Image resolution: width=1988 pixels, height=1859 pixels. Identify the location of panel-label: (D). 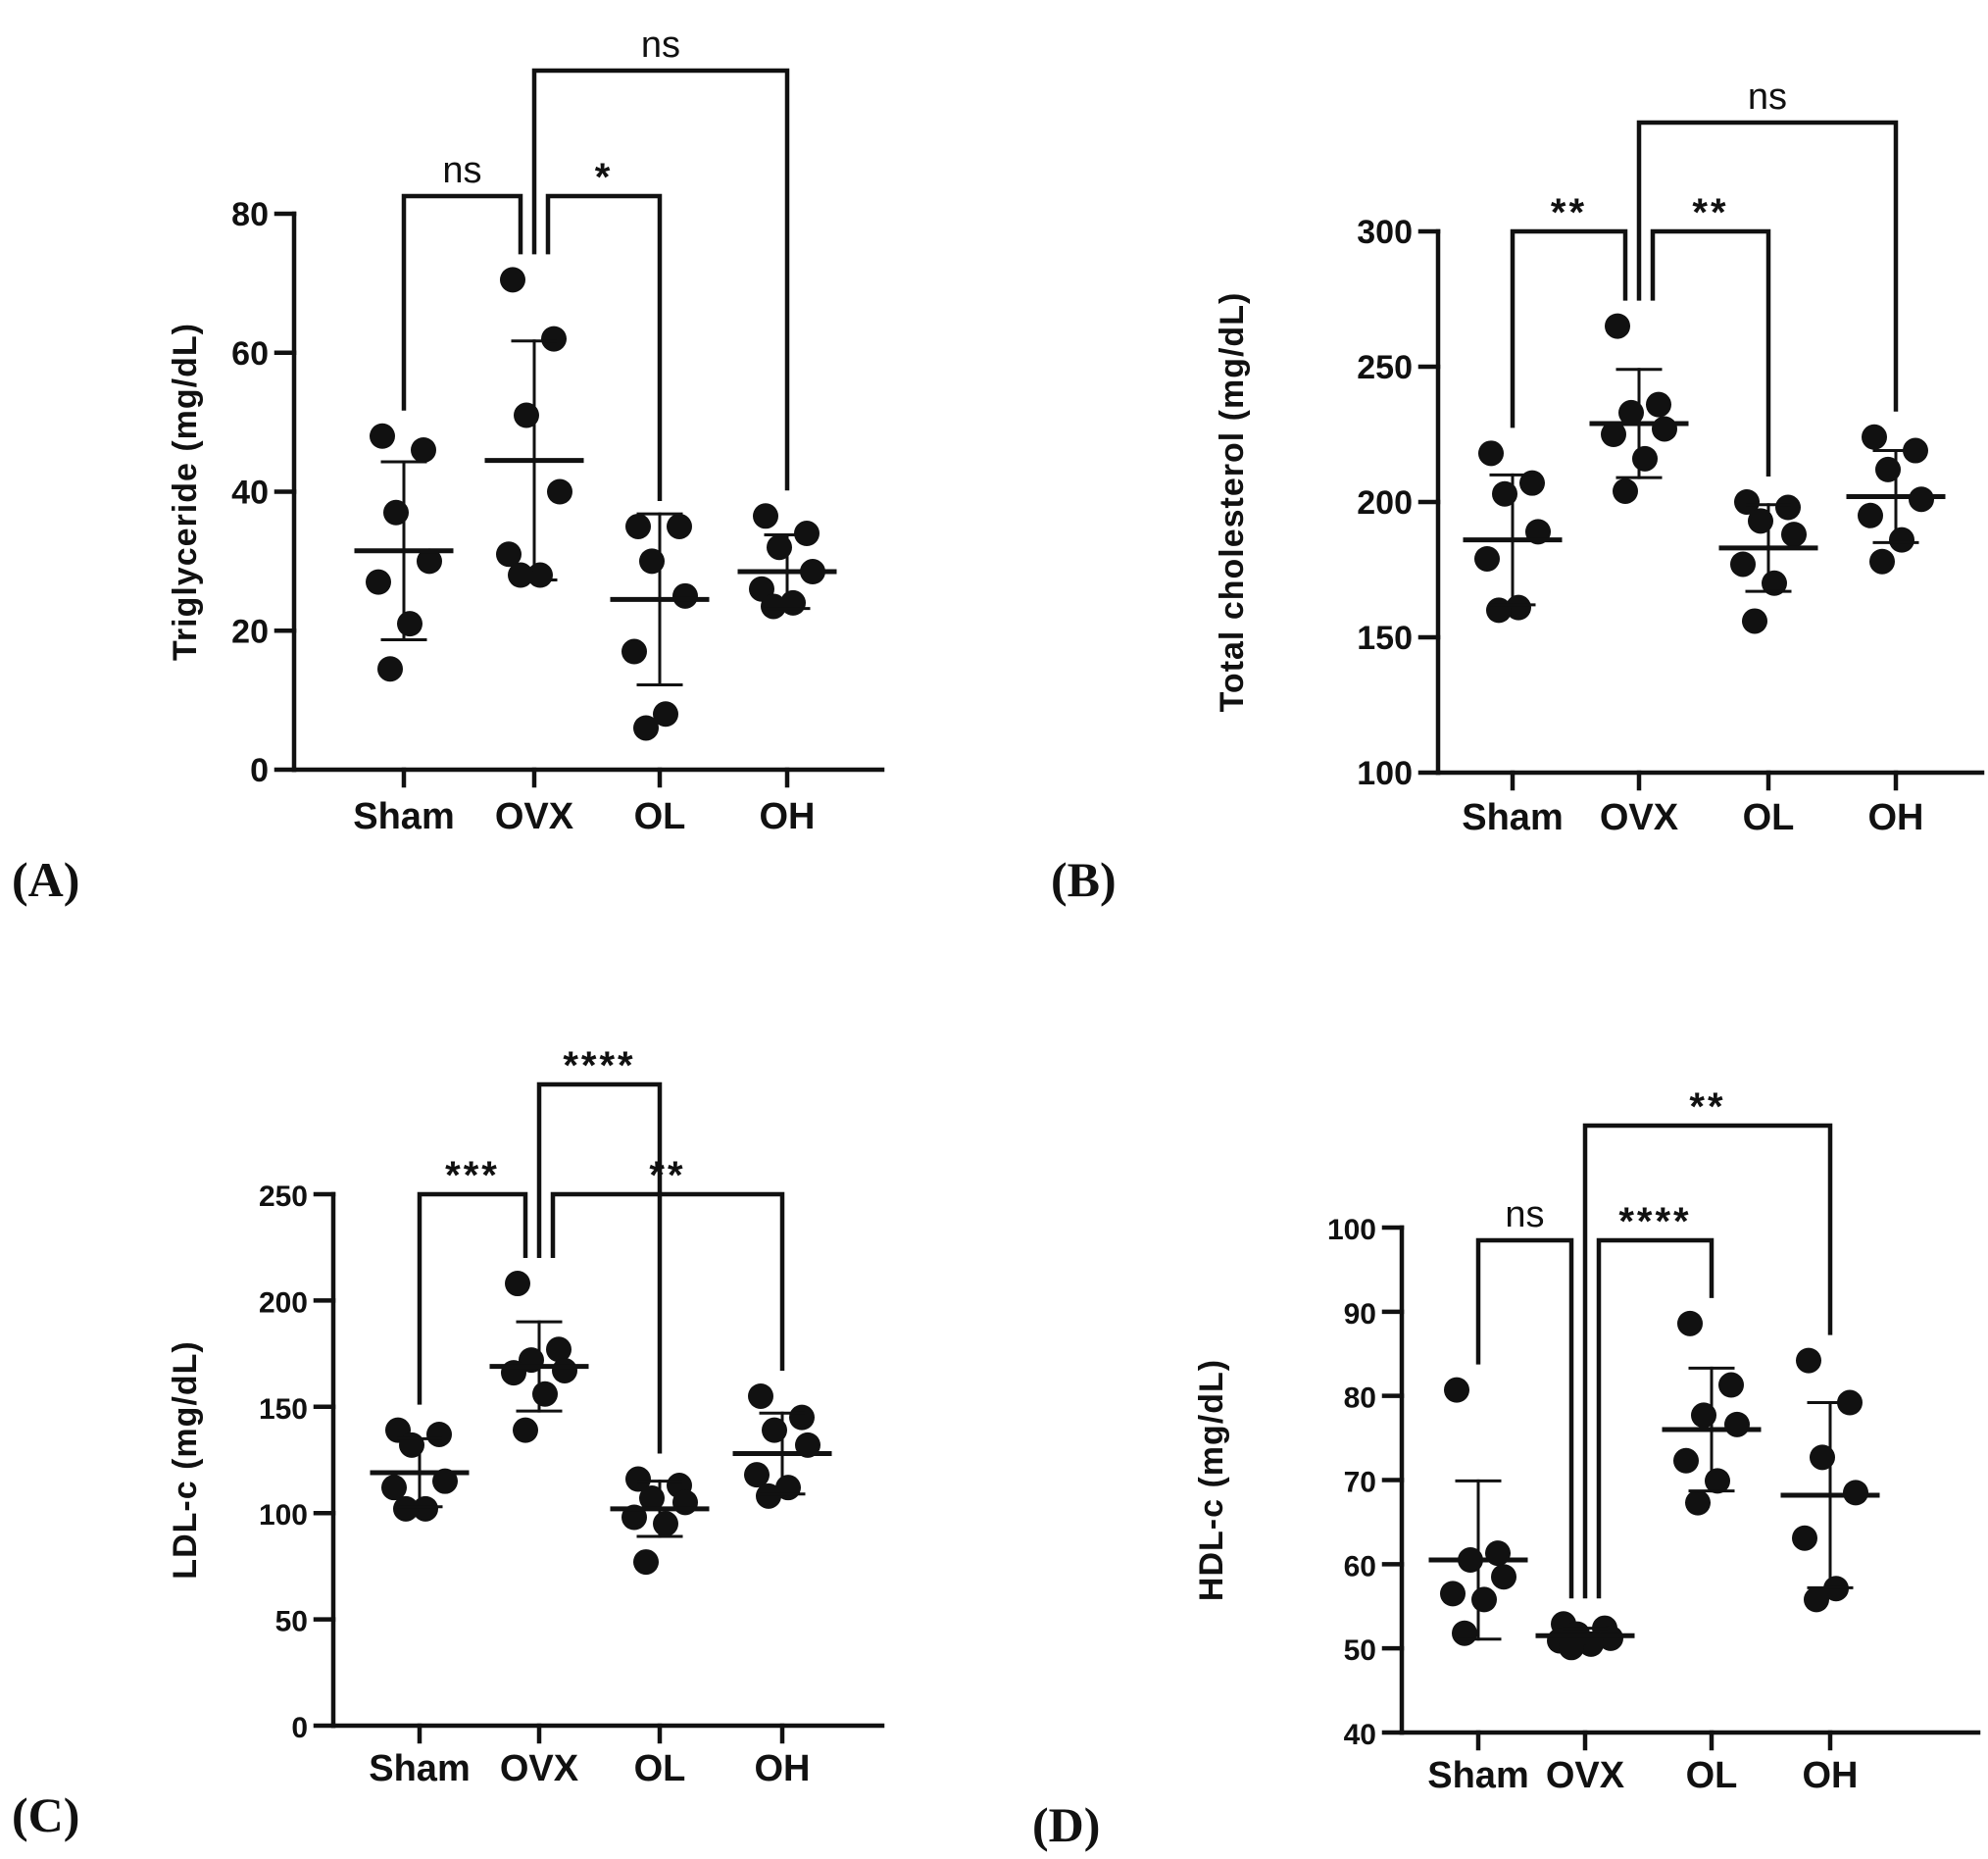
(1066, 1825).